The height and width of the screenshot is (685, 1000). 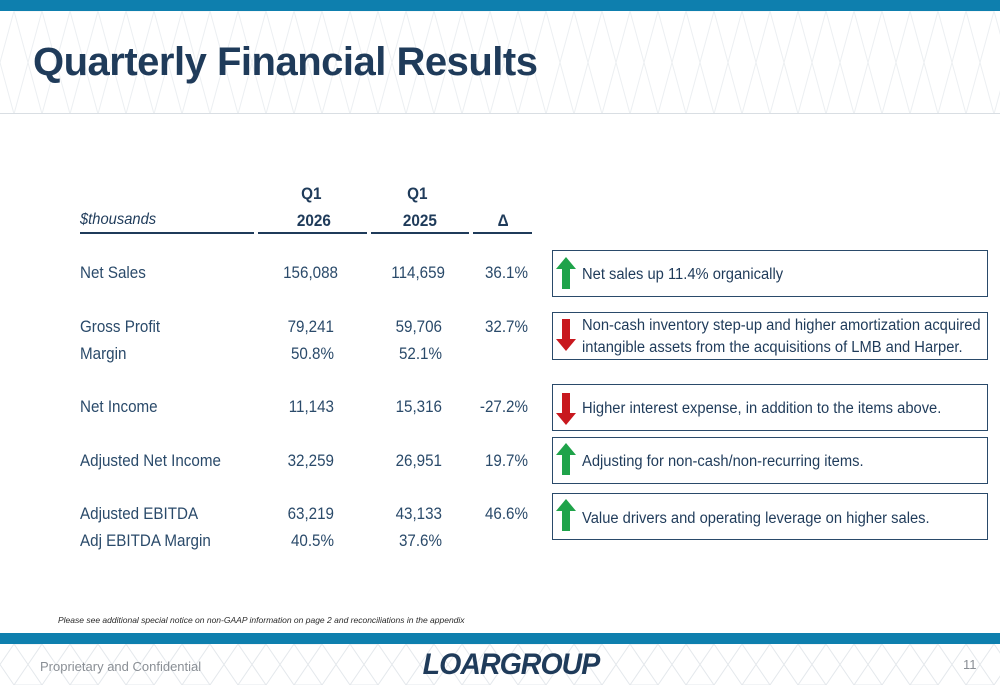 What do you see at coordinates (420, 233) in the screenshot?
I see `header-rule-2025` at bounding box center [420, 233].